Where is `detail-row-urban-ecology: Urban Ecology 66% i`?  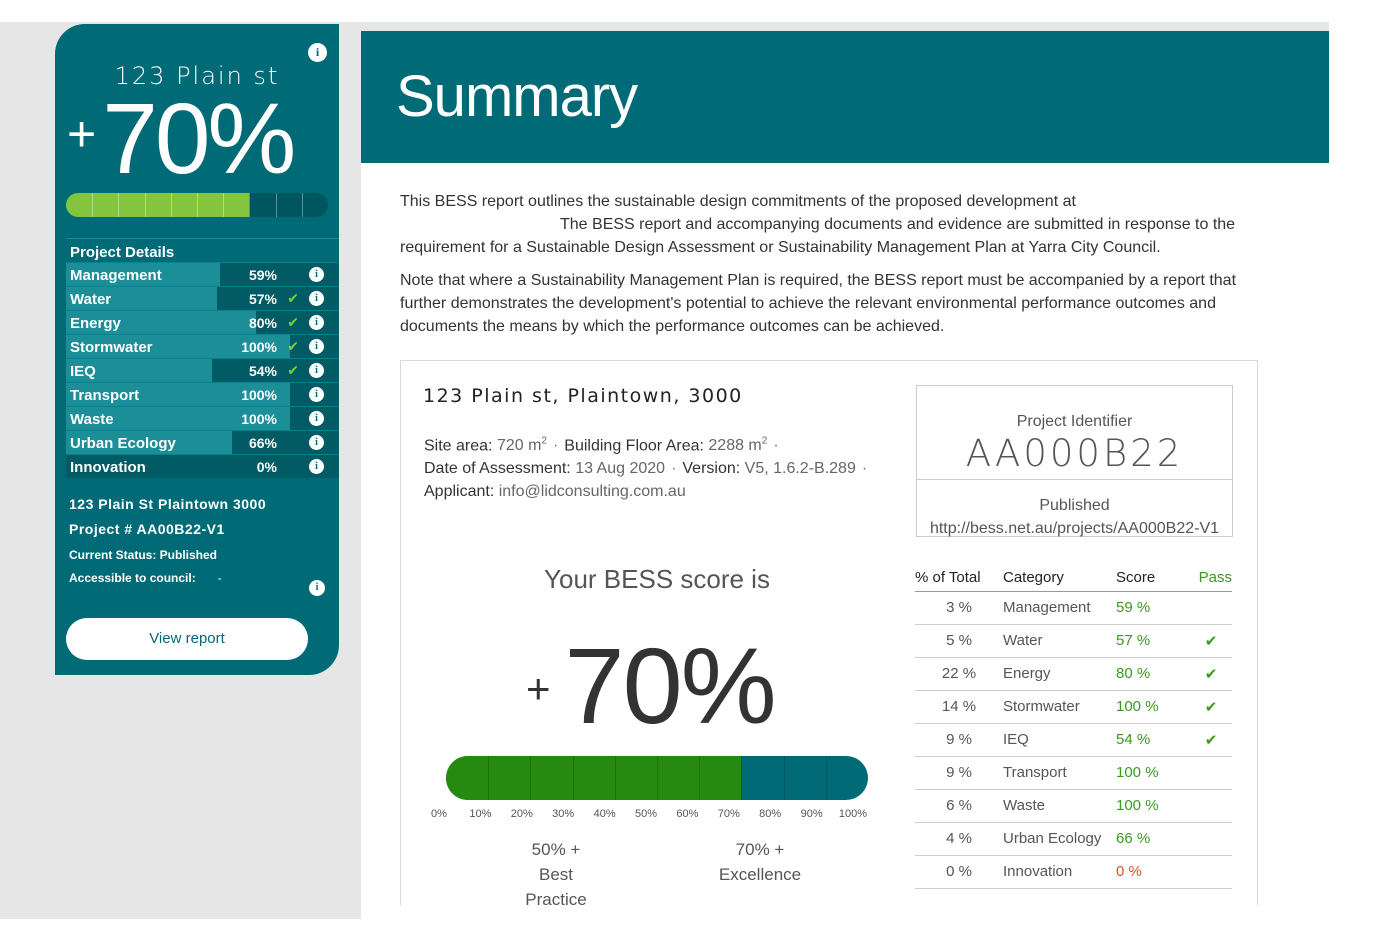
detail-row-urban-ecology: Urban Ecology 66% i is located at coordinates (202, 442).